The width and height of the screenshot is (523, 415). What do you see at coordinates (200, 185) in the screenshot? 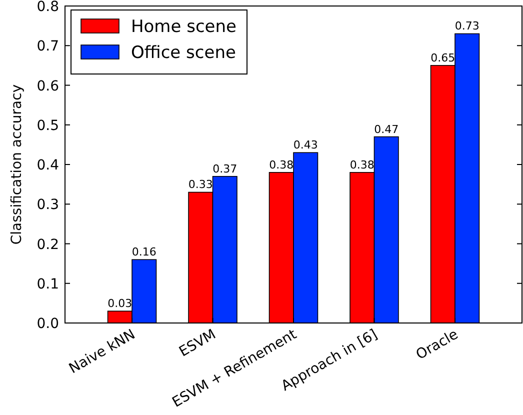
I see `data-label: 0.33` at bounding box center [200, 185].